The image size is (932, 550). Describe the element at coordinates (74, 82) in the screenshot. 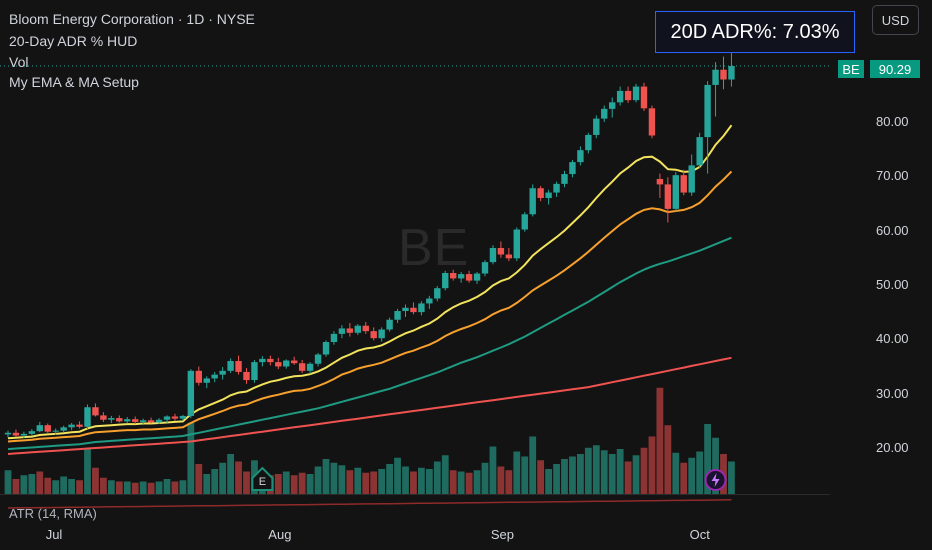

I see `indicator-ema-ma: My EMA & MA Setup` at that location.